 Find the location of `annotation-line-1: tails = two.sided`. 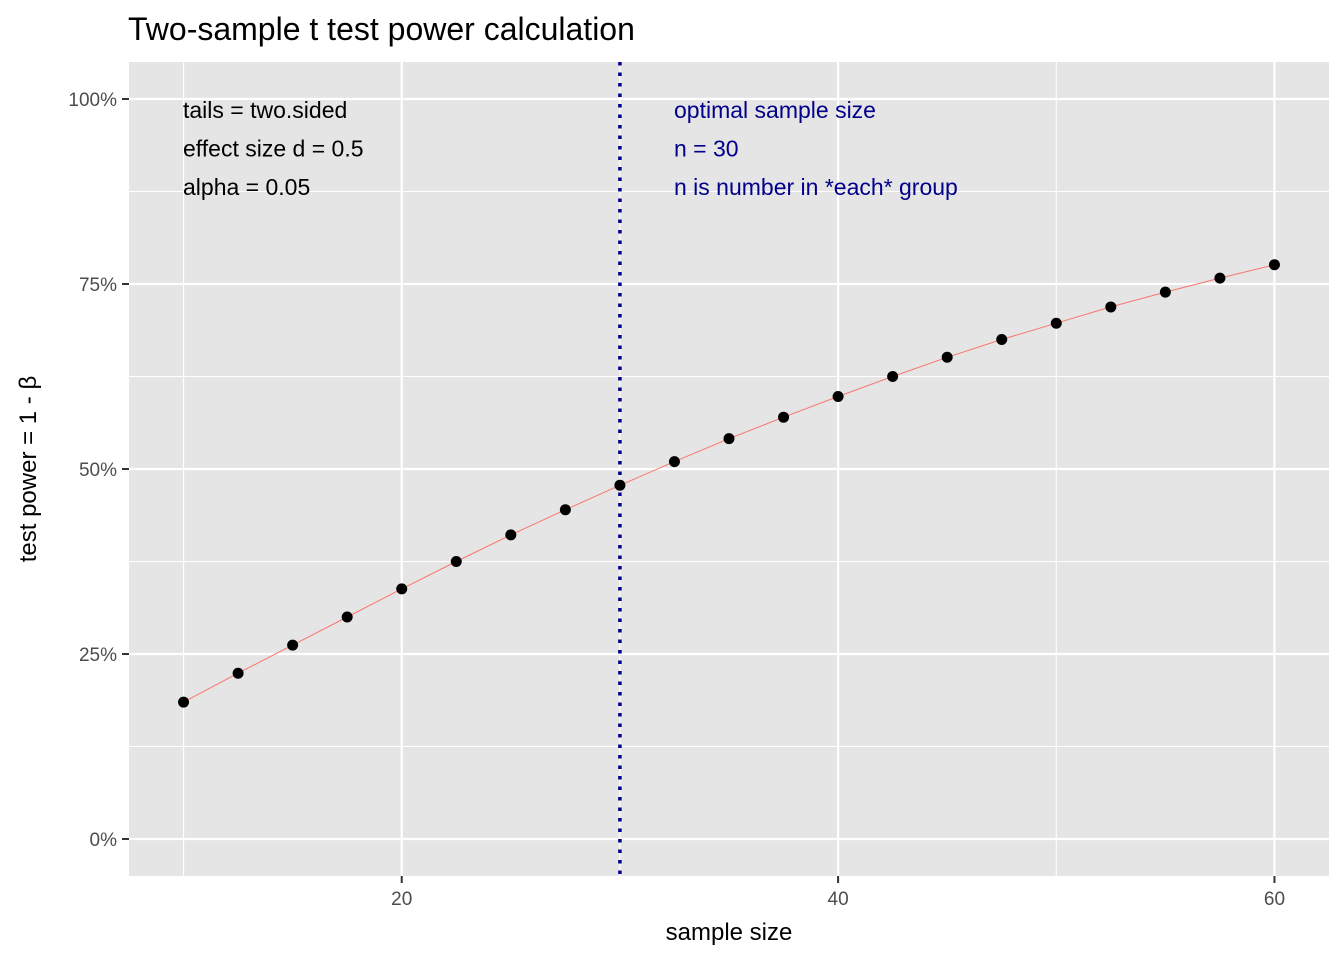

annotation-line-1: tails = two.sided is located at coordinates (265, 110).